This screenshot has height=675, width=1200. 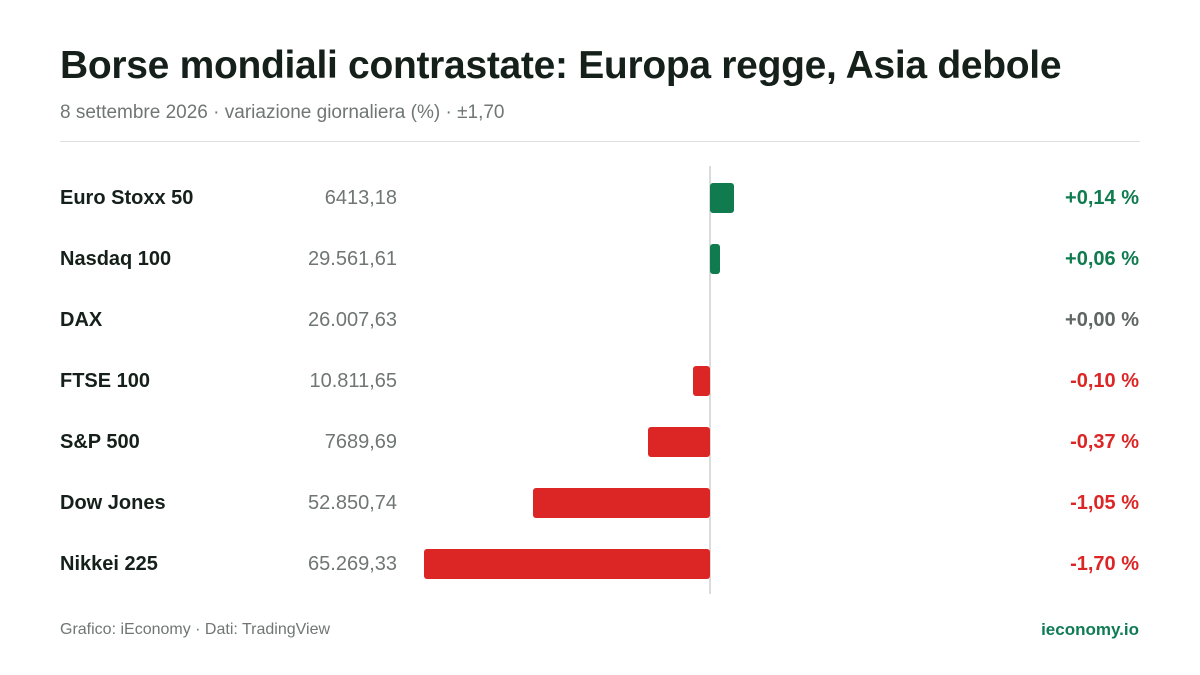 I want to click on row-label: Dow Jones, so click(x=113, y=503).